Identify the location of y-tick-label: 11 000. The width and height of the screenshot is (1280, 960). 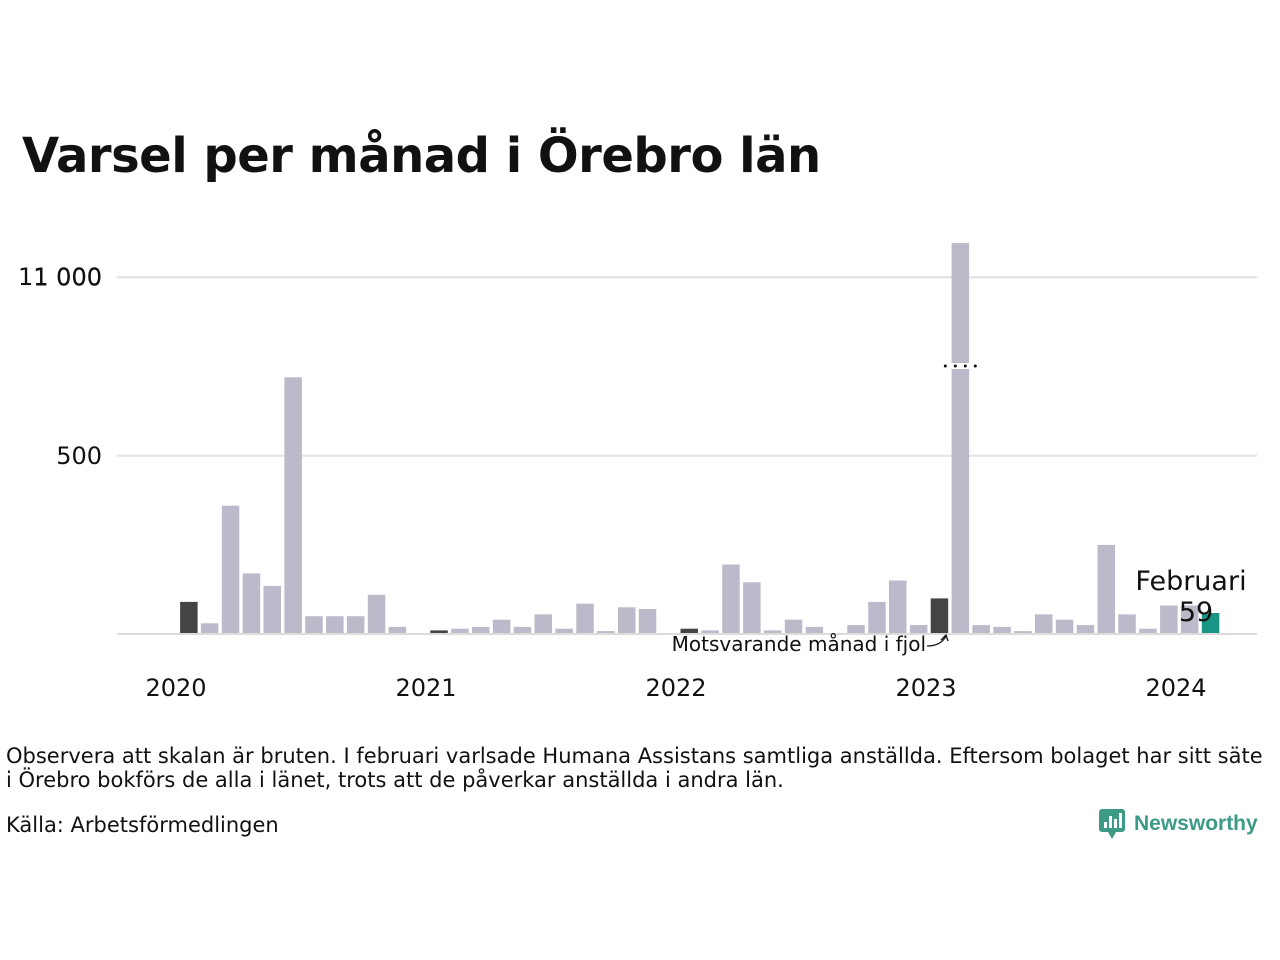
(60, 277).